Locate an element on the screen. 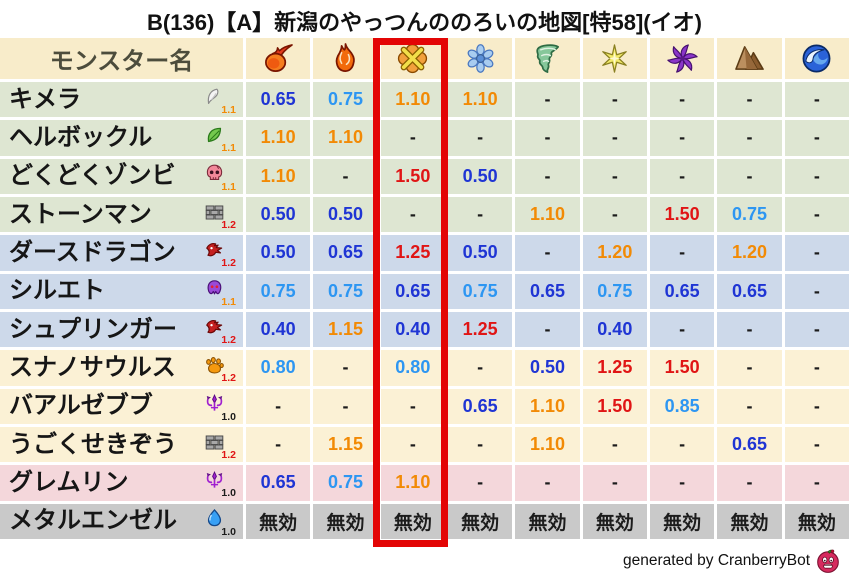  monster-name-cell: メタルエンゼル 1.0 is located at coordinates (121, 521).